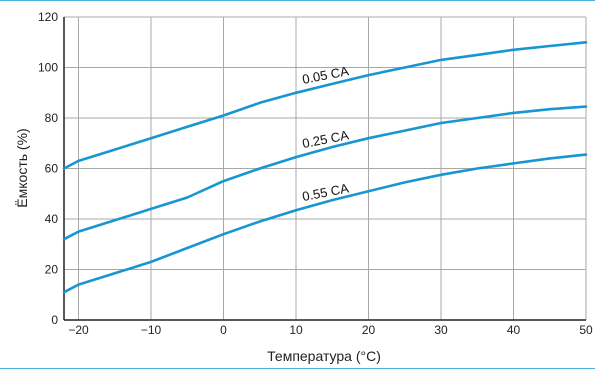  What do you see at coordinates (325, 192) in the screenshot?
I see `series-label: 0.55 CA` at bounding box center [325, 192].